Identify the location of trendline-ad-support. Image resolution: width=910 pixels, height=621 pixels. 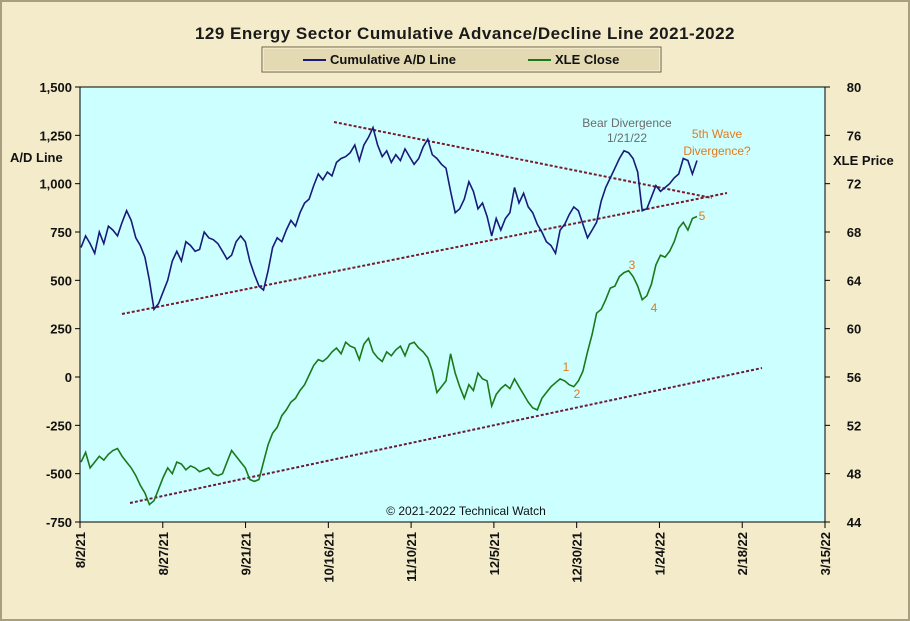
(424, 253).